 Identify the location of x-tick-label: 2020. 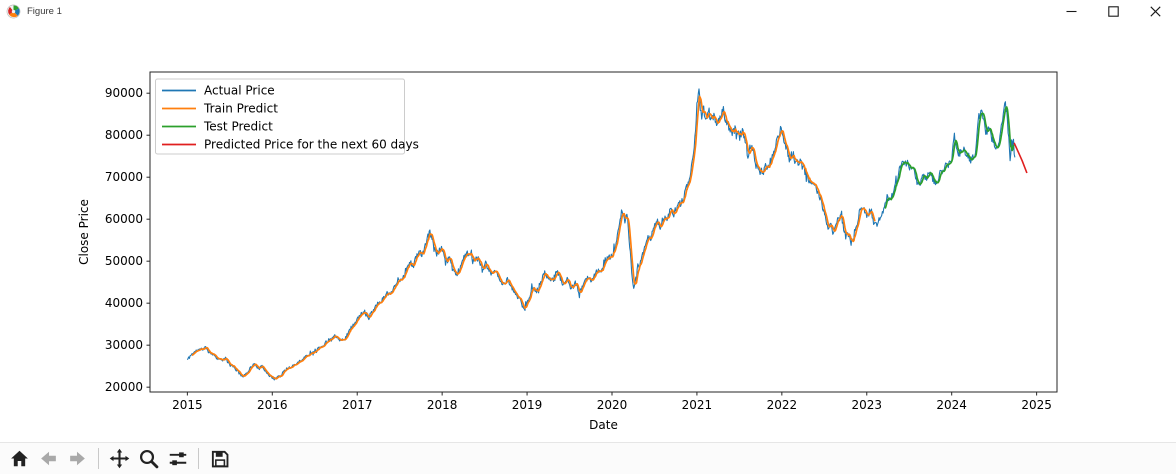
(612, 405).